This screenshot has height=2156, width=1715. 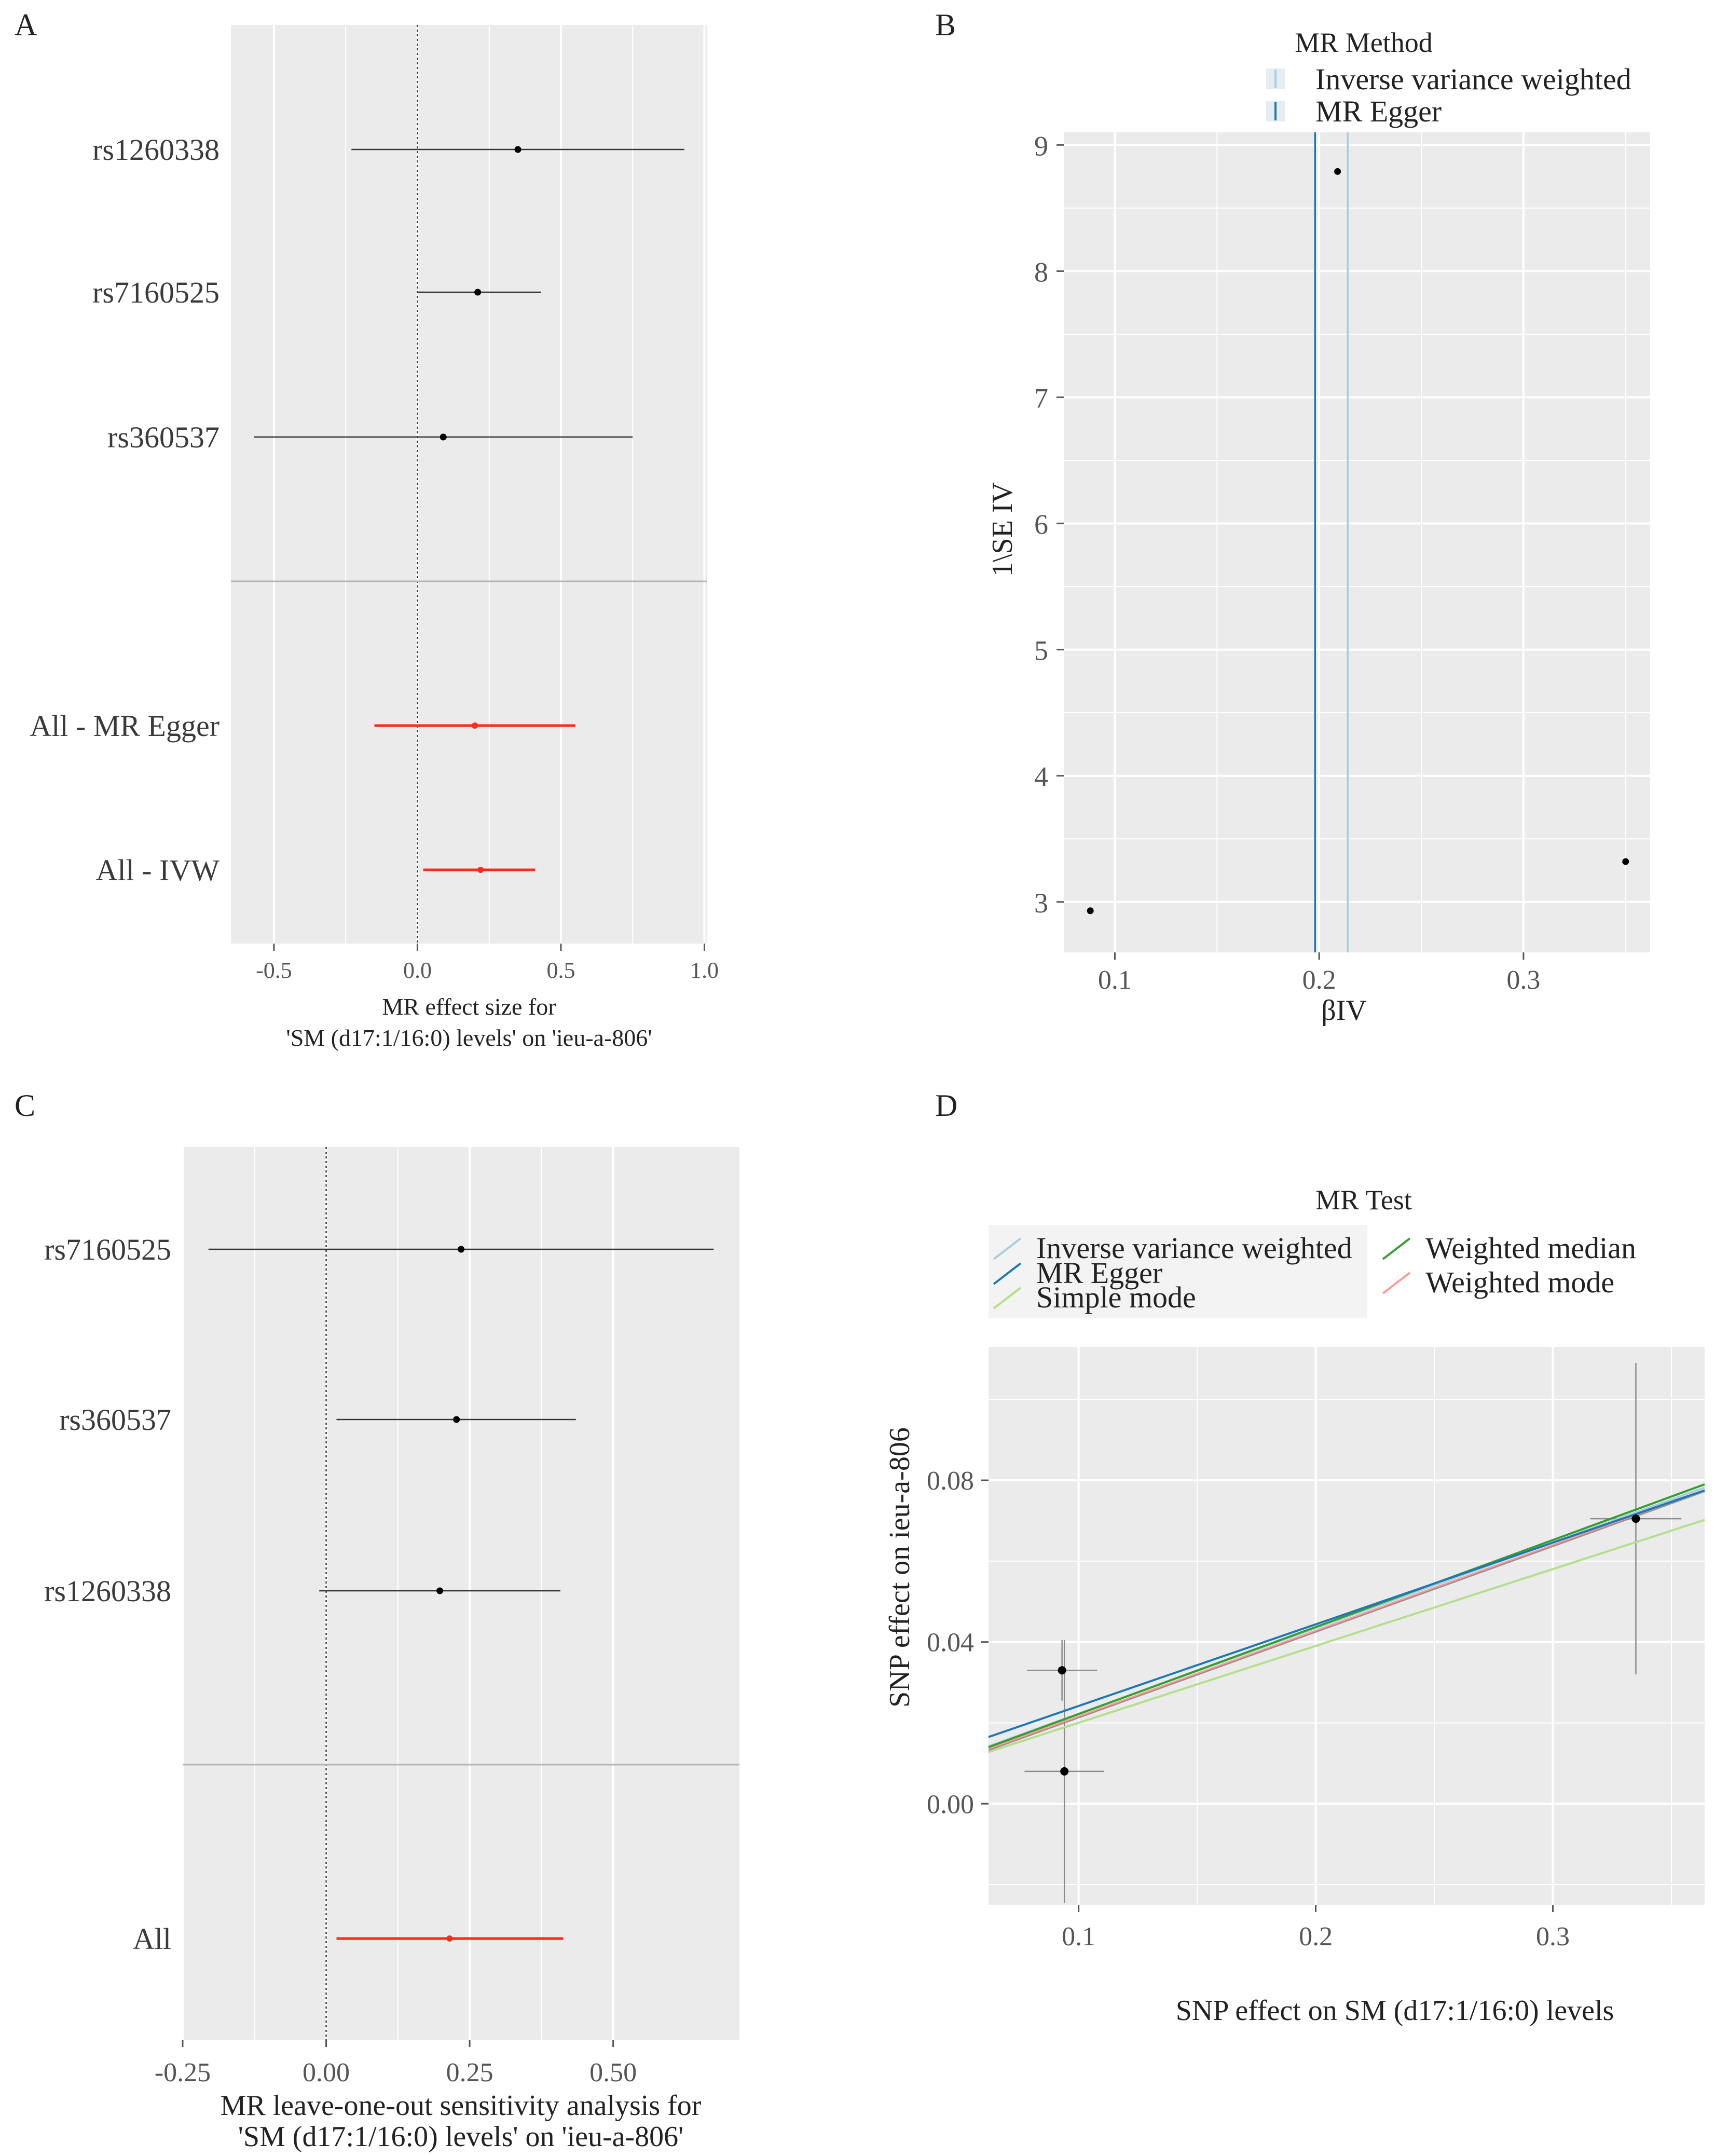 What do you see at coordinates (25, 1106) in the screenshot?
I see `panel-label-c: C` at bounding box center [25, 1106].